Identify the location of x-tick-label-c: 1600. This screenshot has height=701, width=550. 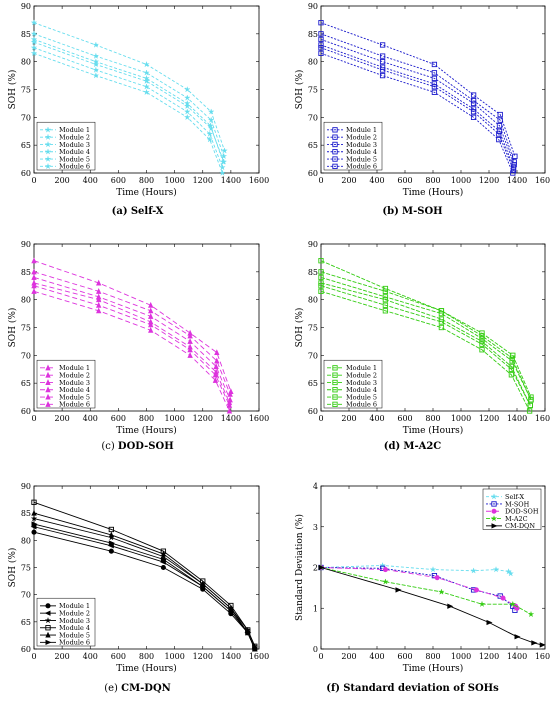
(259, 418).